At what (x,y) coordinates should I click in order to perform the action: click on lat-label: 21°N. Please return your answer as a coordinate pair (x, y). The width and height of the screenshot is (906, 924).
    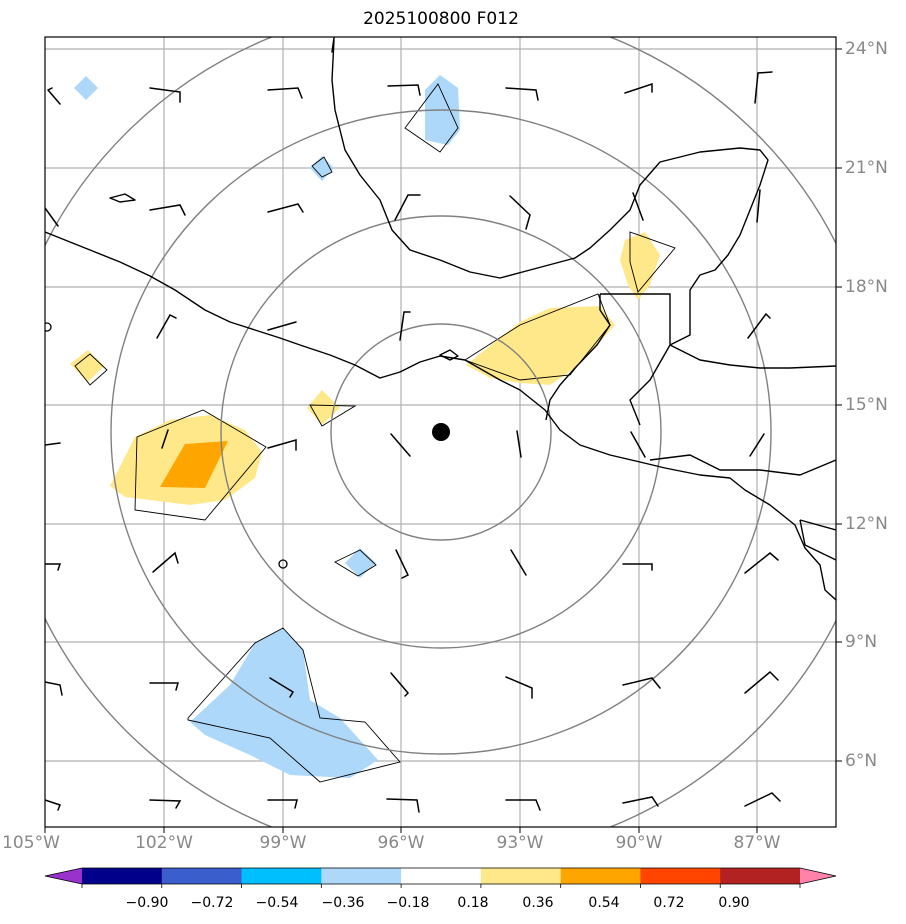
    Looking at the image, I should click on (866, 168).